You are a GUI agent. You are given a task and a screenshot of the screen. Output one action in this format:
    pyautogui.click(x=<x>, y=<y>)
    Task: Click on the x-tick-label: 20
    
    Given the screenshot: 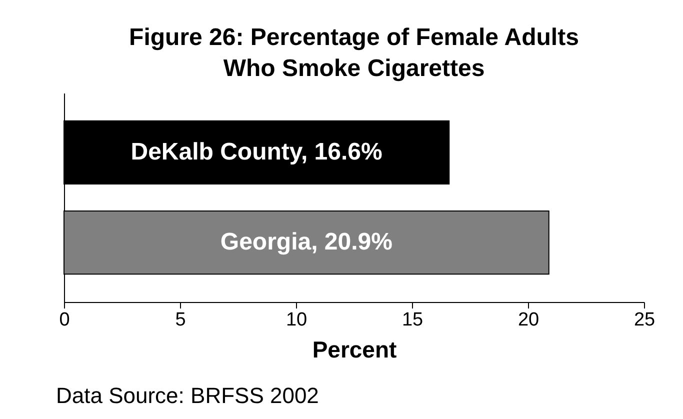 What is the action you would take?
    pyautogui.click(x=529, y=320)
    